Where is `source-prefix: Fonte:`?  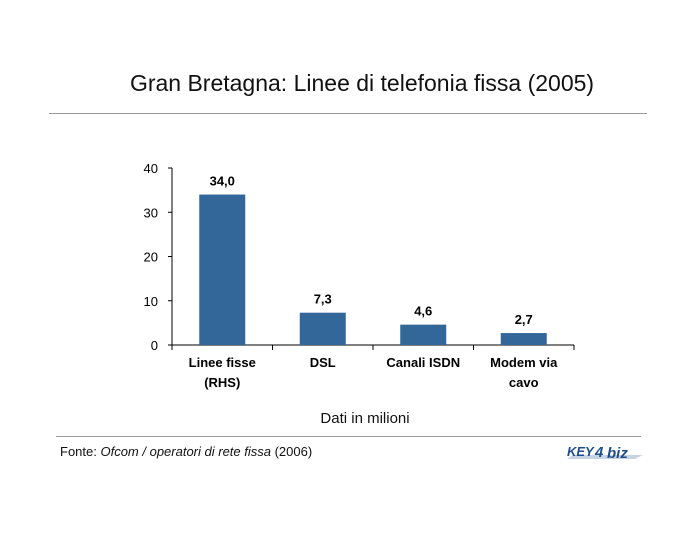
source-prefix: Fonte: is located at coordinates (80, 451).